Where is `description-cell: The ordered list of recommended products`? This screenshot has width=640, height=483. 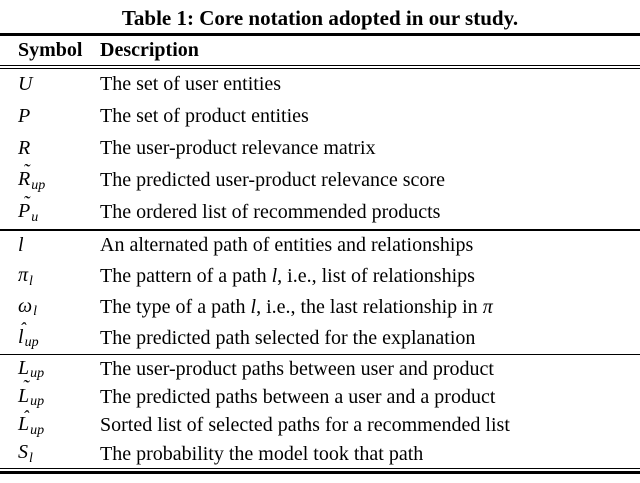
description-cell: The ordered list of recommended products is located at coordinates (270, 212).